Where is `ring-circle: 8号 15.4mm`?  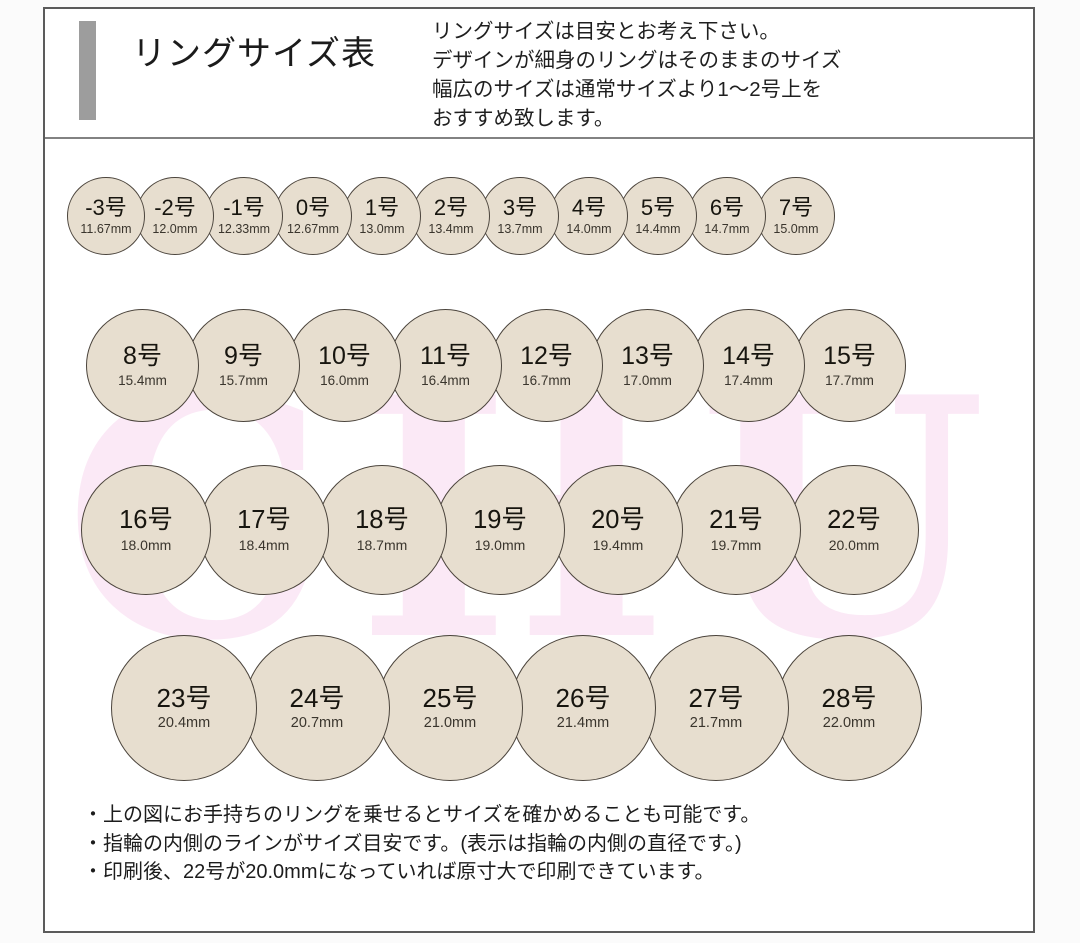 ring-circle: 8号 15.4mm is located at coordinates (142, 365).